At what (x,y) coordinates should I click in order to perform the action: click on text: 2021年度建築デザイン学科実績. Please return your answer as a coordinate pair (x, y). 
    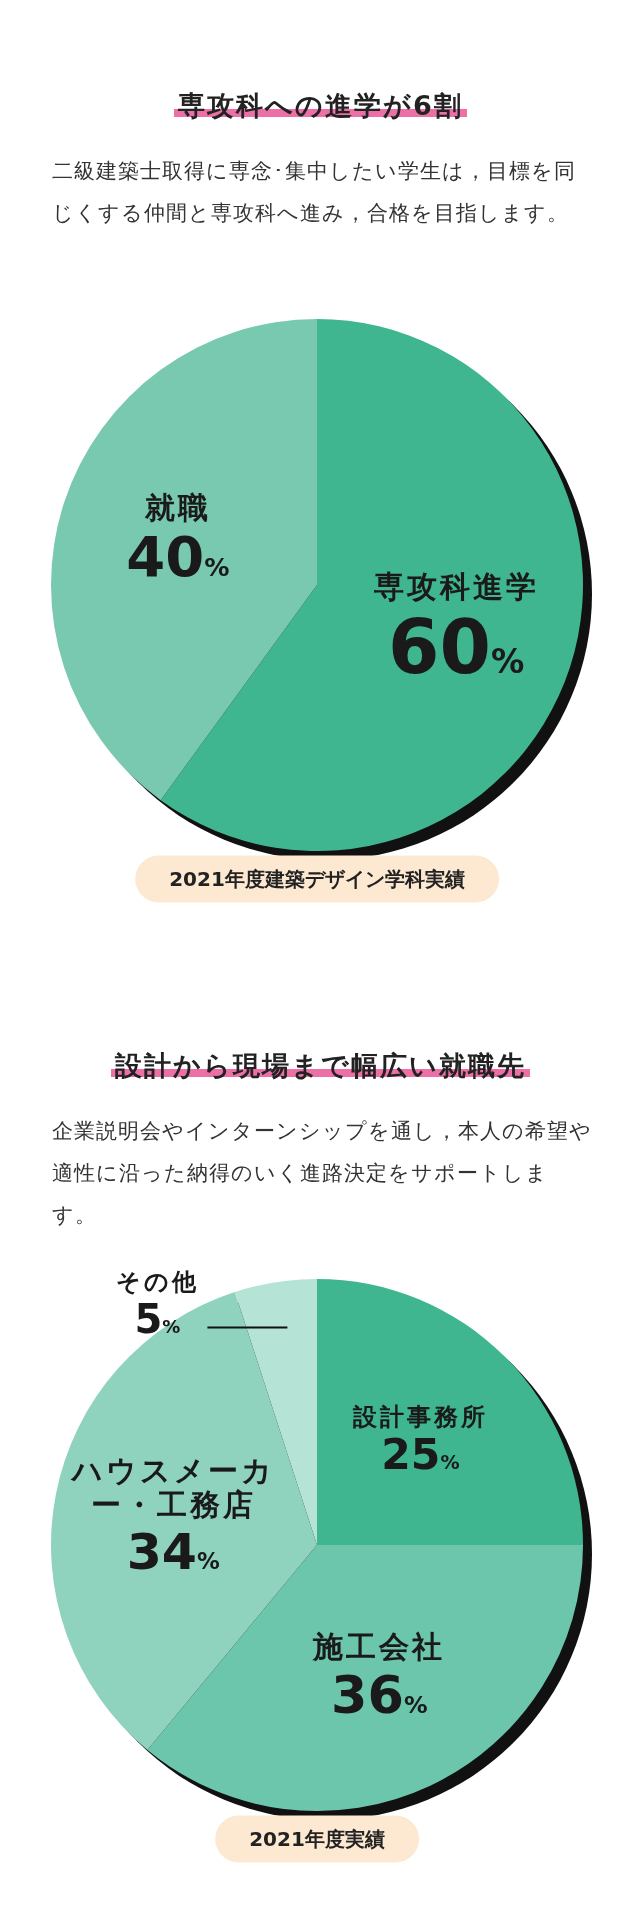
    Looking at the image, I should click on (317, 879).